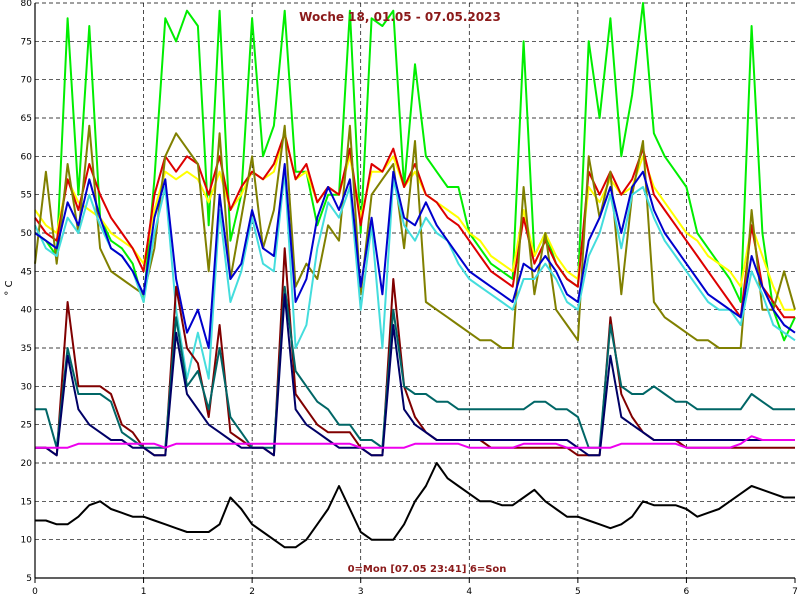 The width and height of the screenshot is (800, 600). Describe the element at coordinates (26, 426) in the screenshot. I see `y-tick-label: 25` at that location.